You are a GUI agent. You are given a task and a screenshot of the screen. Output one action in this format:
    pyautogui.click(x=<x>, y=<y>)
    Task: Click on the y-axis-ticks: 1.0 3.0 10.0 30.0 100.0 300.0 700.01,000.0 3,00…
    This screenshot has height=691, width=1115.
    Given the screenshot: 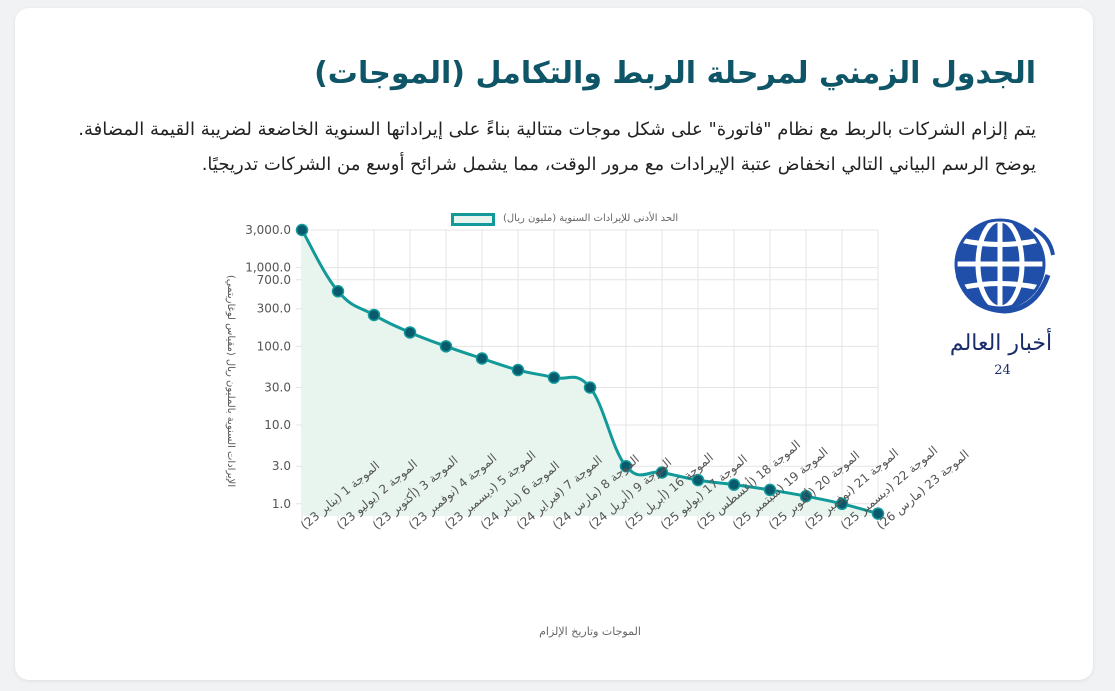 What is the action you would take?
    pyautogui.click(x=268, y=367)
    